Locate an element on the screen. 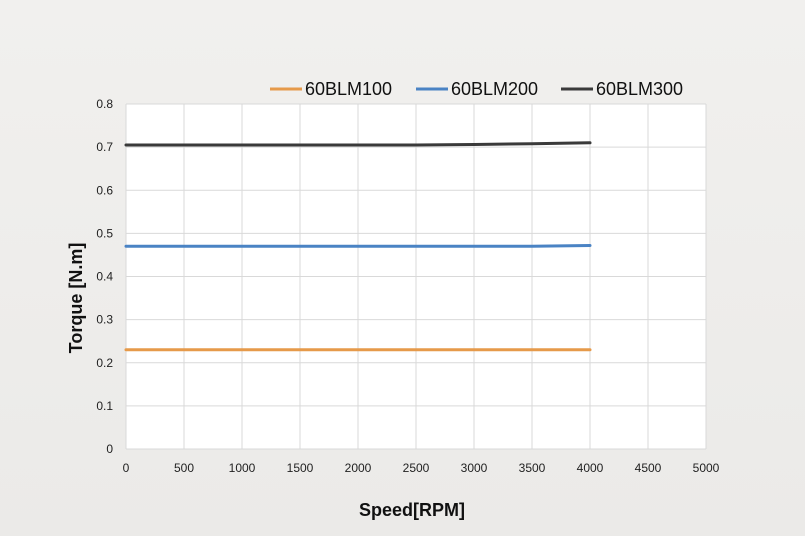 The width and height of the screenshot is (805, 536). y-tick-label: 0.6 is located at coordinates (104, 190).